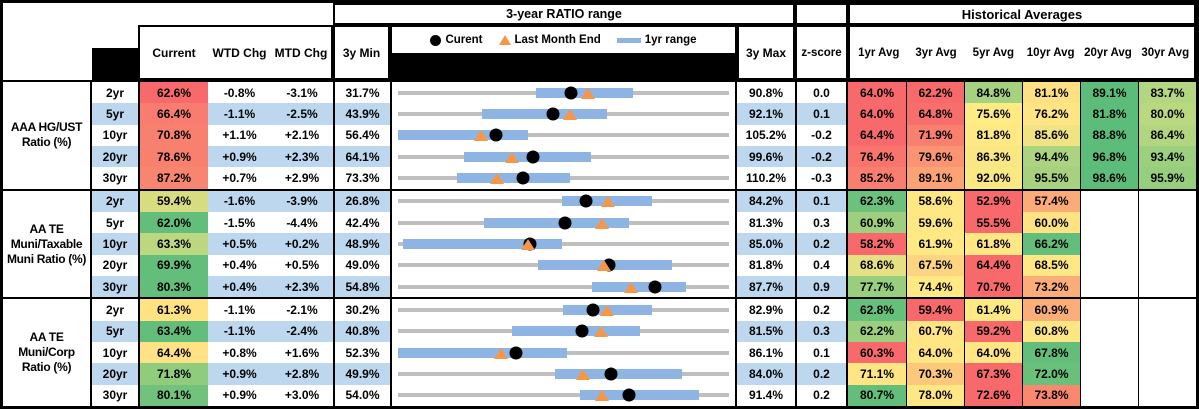  What do you see at coordinates (115, 64) in the screenshot?
I see `maturity-header-black-cell` at bounding box center [115, 64].